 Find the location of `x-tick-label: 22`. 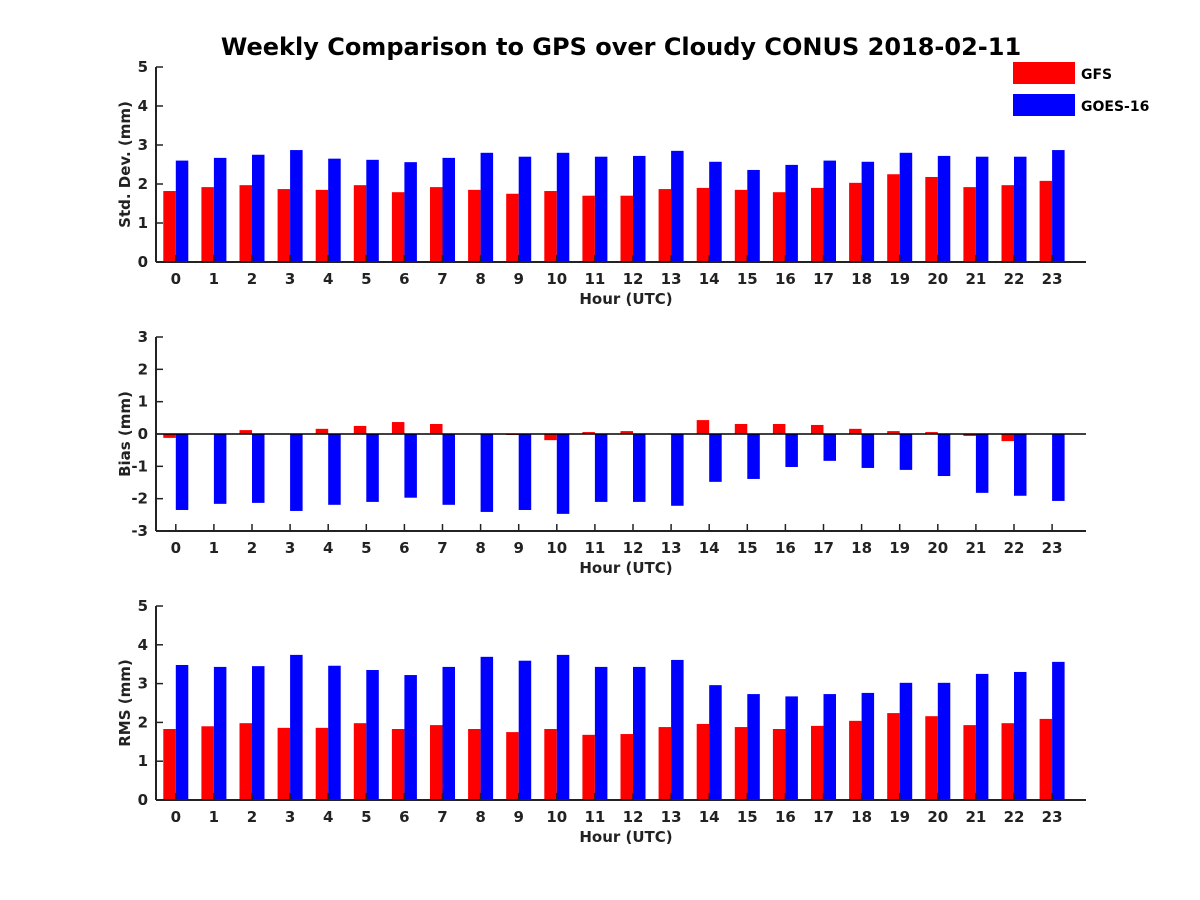

x-tick-label: 22 is located at coordinates (1014, 279).